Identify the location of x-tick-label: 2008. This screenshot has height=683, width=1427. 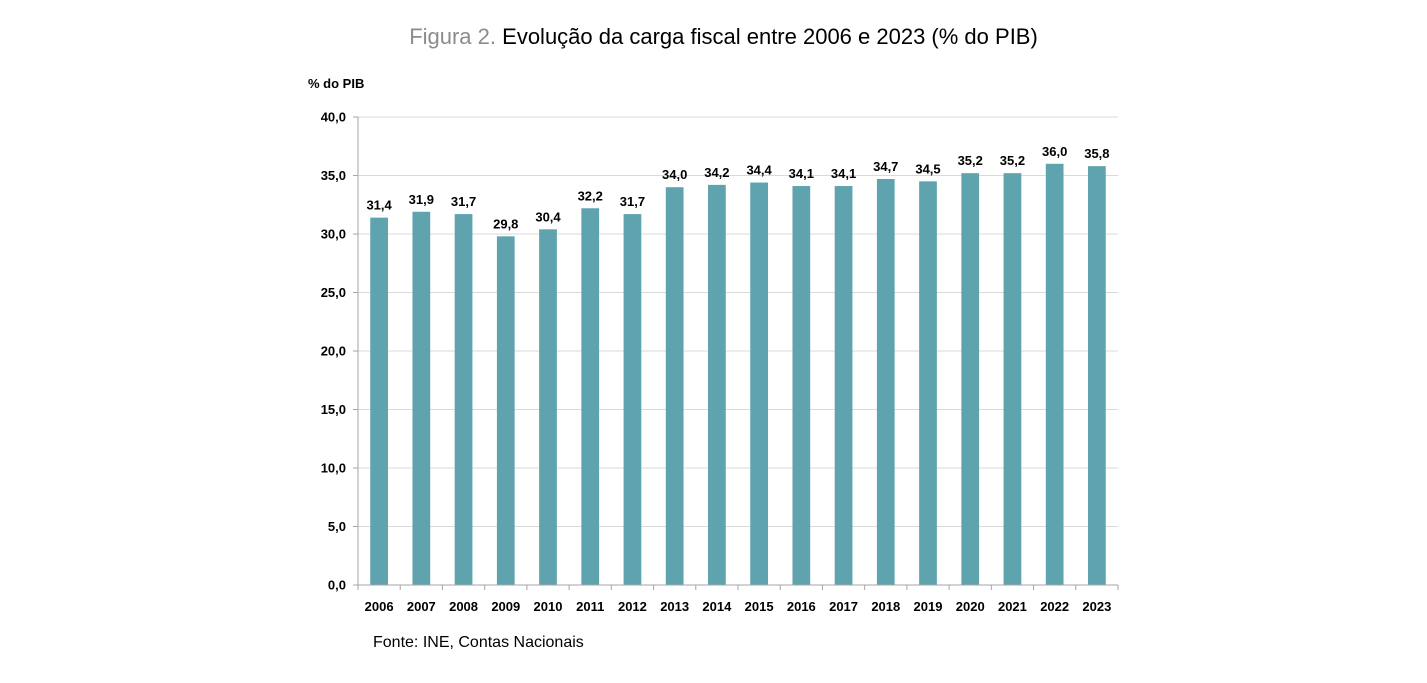
(463, 606).